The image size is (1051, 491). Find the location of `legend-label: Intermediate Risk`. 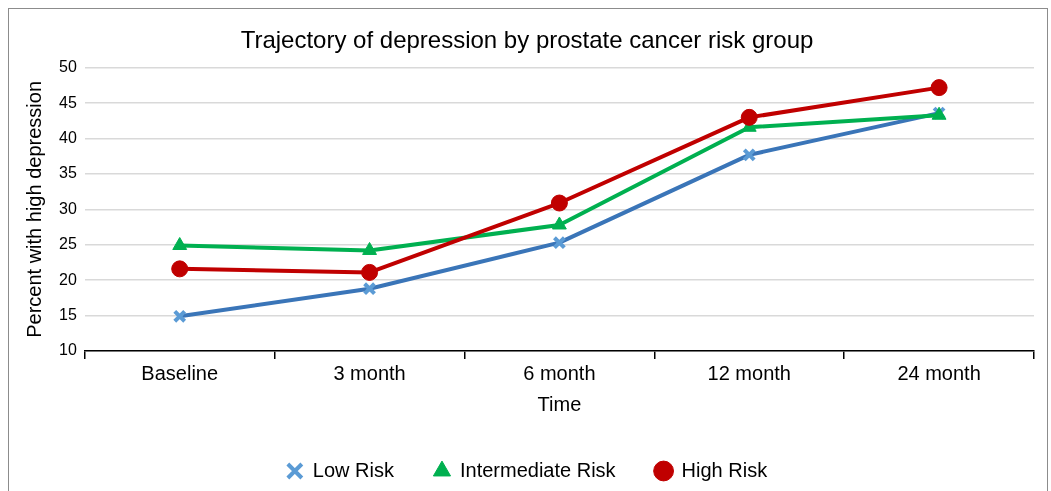

legend-label: Intermediate Risk is located at coordinates (538, 469).